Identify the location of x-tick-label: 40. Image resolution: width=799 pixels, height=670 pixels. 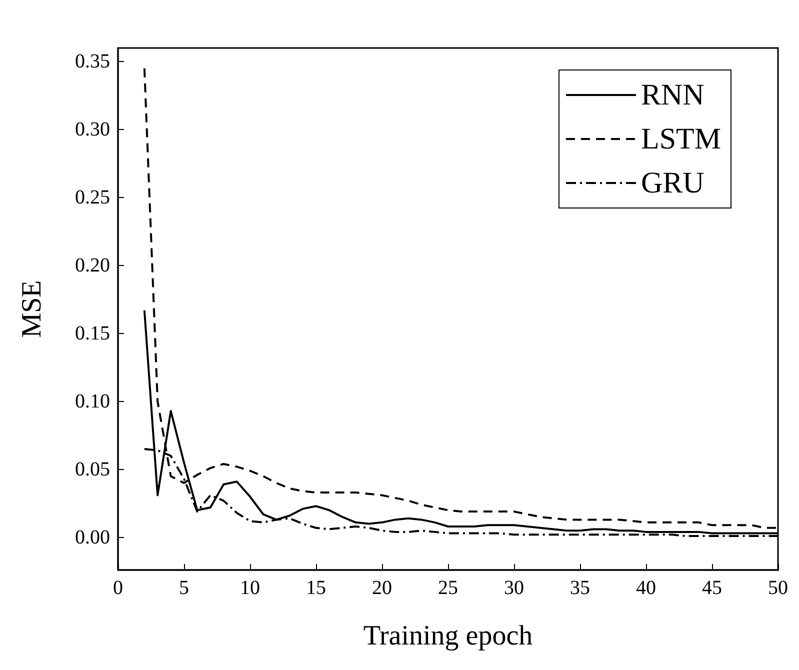
(646, 588).